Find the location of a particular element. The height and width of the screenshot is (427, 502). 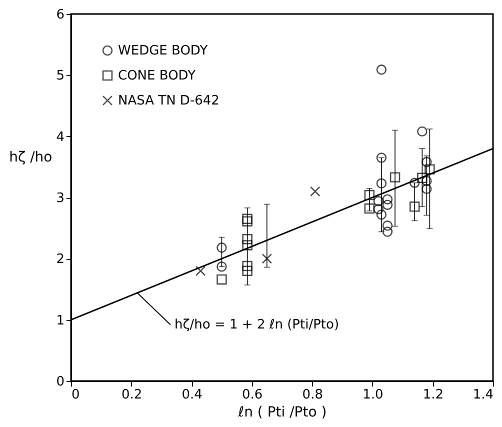

y-tick-label: 3 is located at coordinates (60, 198).